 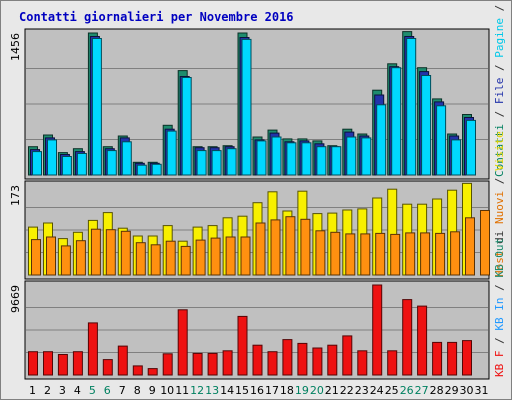 What do you see at coordinates (499, 91) in the screenshot?
I see `legend-entry: File` at bounding box center [499, 91].